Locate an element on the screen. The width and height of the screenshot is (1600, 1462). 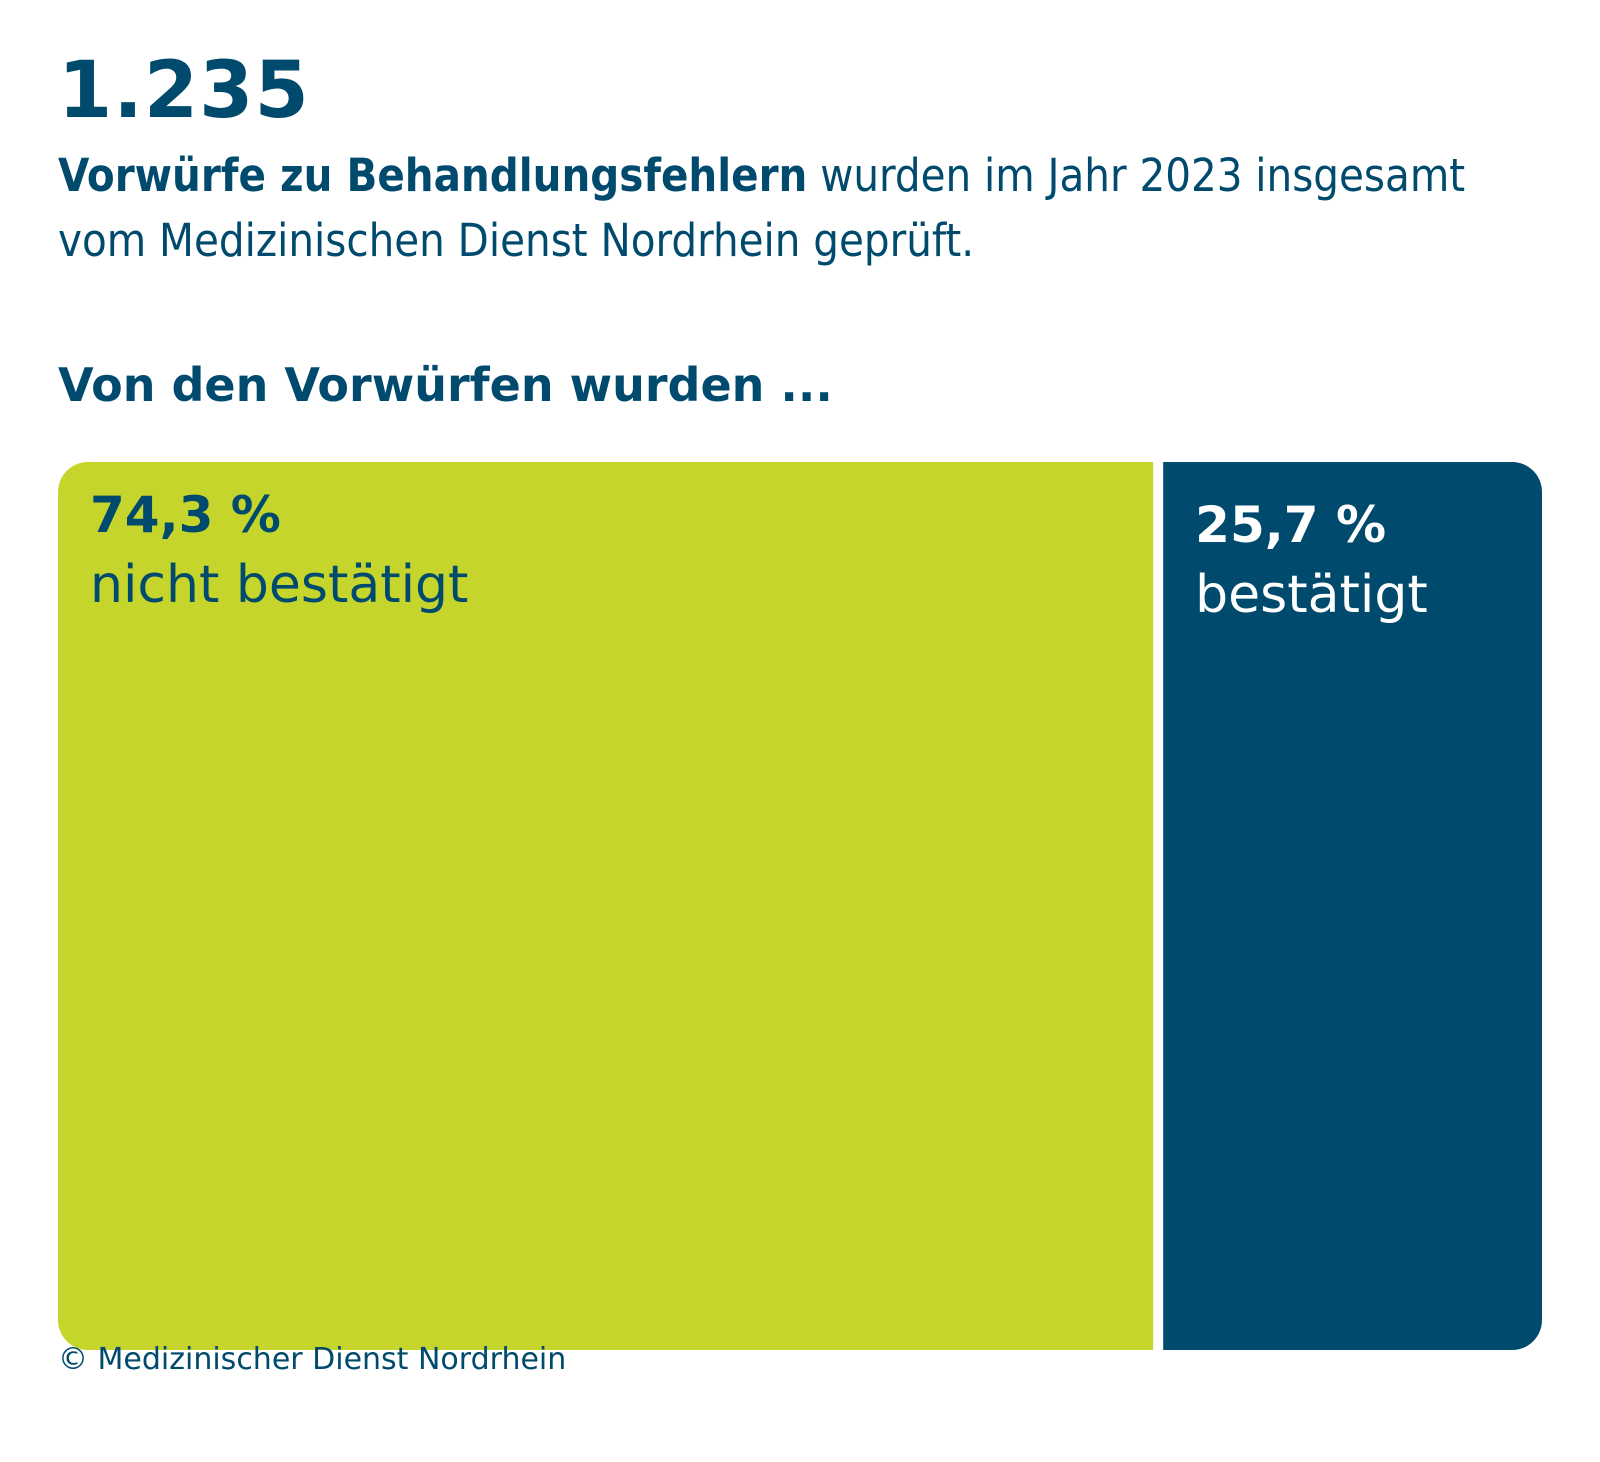
headline-number: 1.235 is located at coordinates (184, 91).